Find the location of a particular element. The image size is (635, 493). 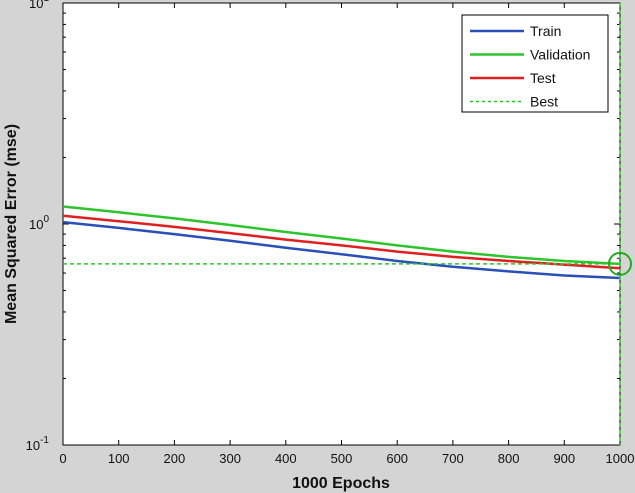

y-tick-exponent: 0 is located at coordinates (46, 219).